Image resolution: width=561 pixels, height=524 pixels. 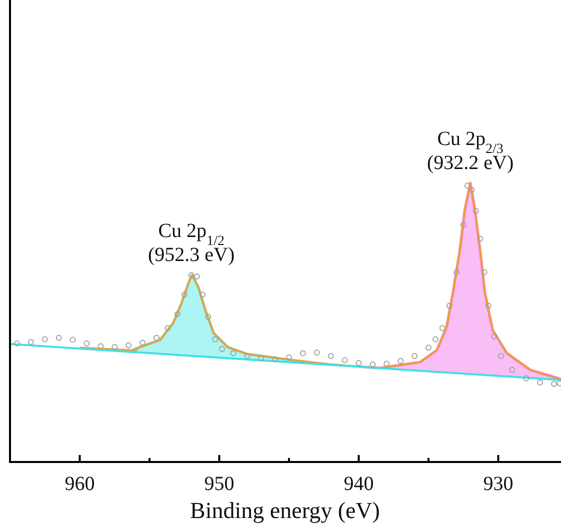 What do you see at coordinates (470, 151) in the screenshot?
I see `annotation: Cu 2p$_{2/3}$ (932.2 eV)` at bounding box center [470, 151].